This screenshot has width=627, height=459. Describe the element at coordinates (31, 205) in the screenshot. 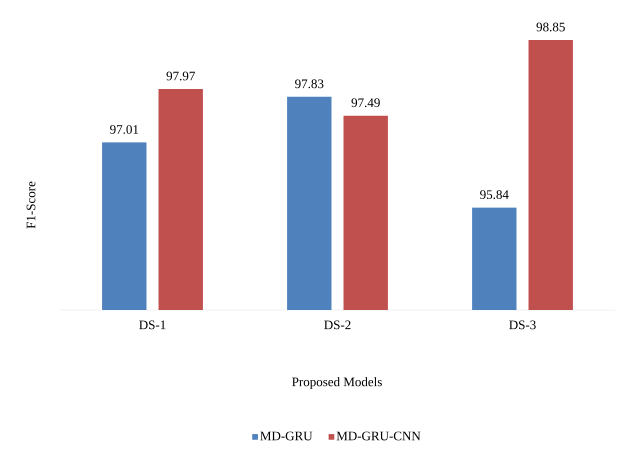

I see `y-axis-title: F1-Score` at that location.